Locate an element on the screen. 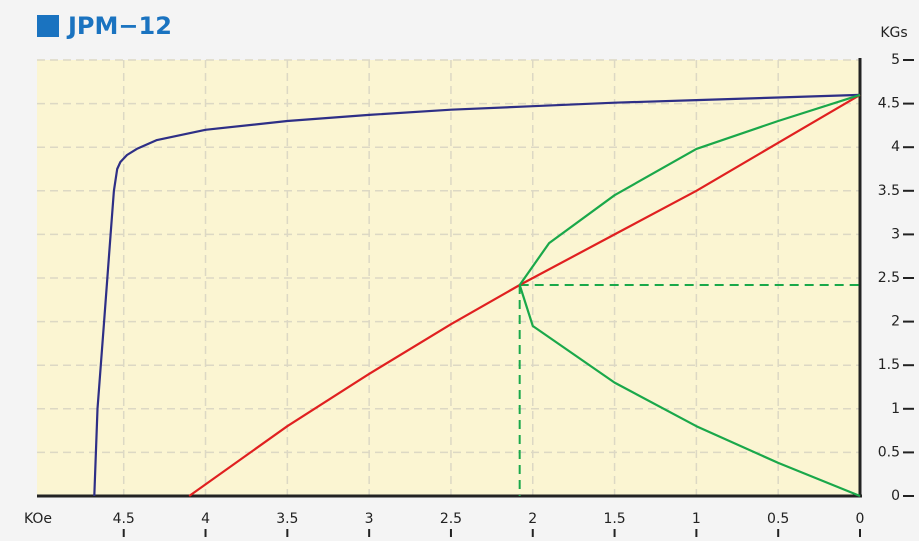 This screenshot has height=541, width=919. y-tick-label: 3 is located at coordinates (895, 234).